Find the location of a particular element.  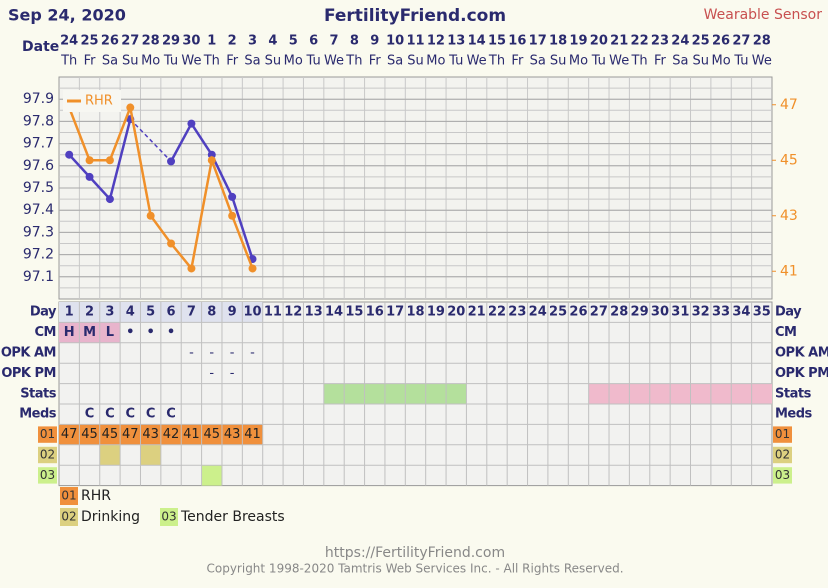

weekday: We is located at coordinates (619, 61).